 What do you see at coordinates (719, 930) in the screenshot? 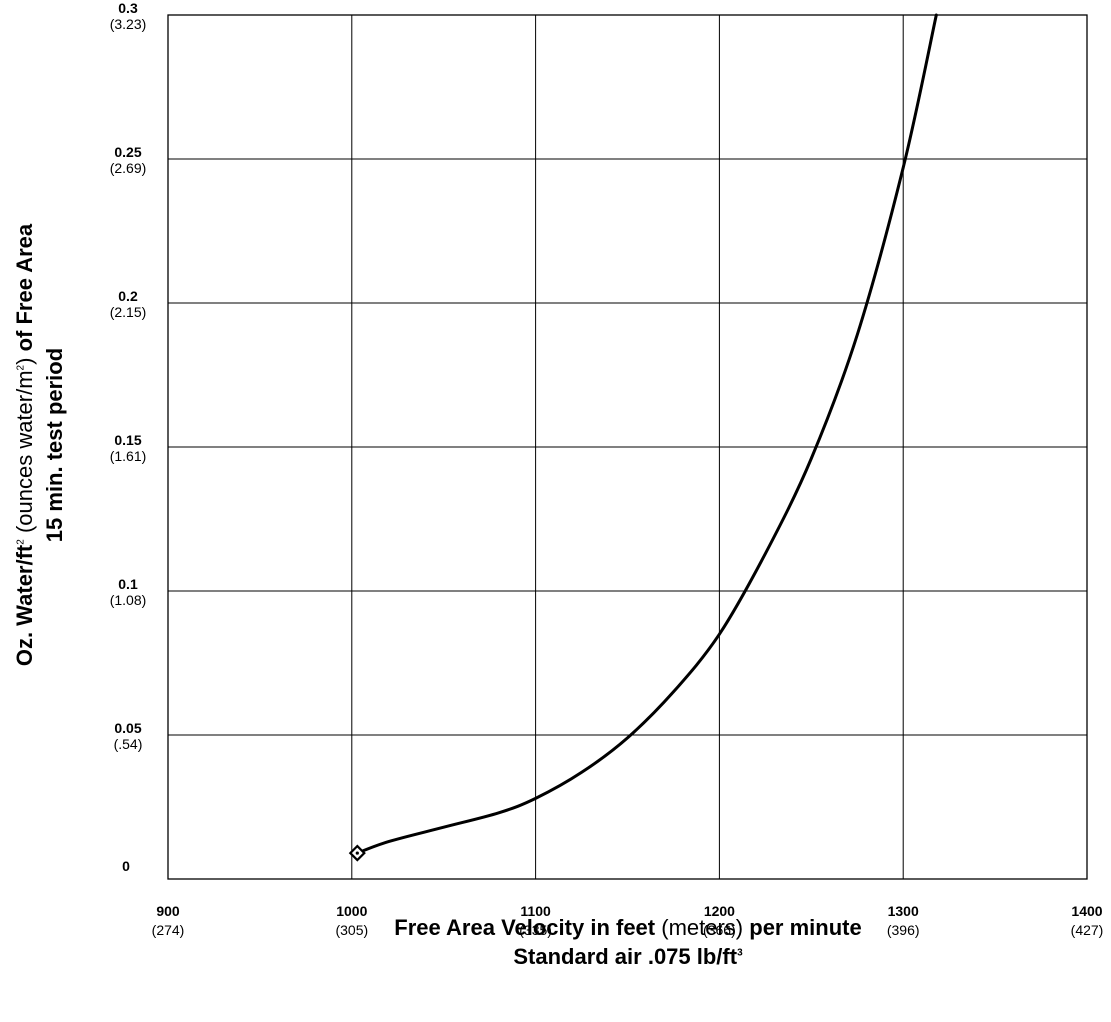
I see `x-tick-sublabel: (366)` at bounding box center [719, 930].